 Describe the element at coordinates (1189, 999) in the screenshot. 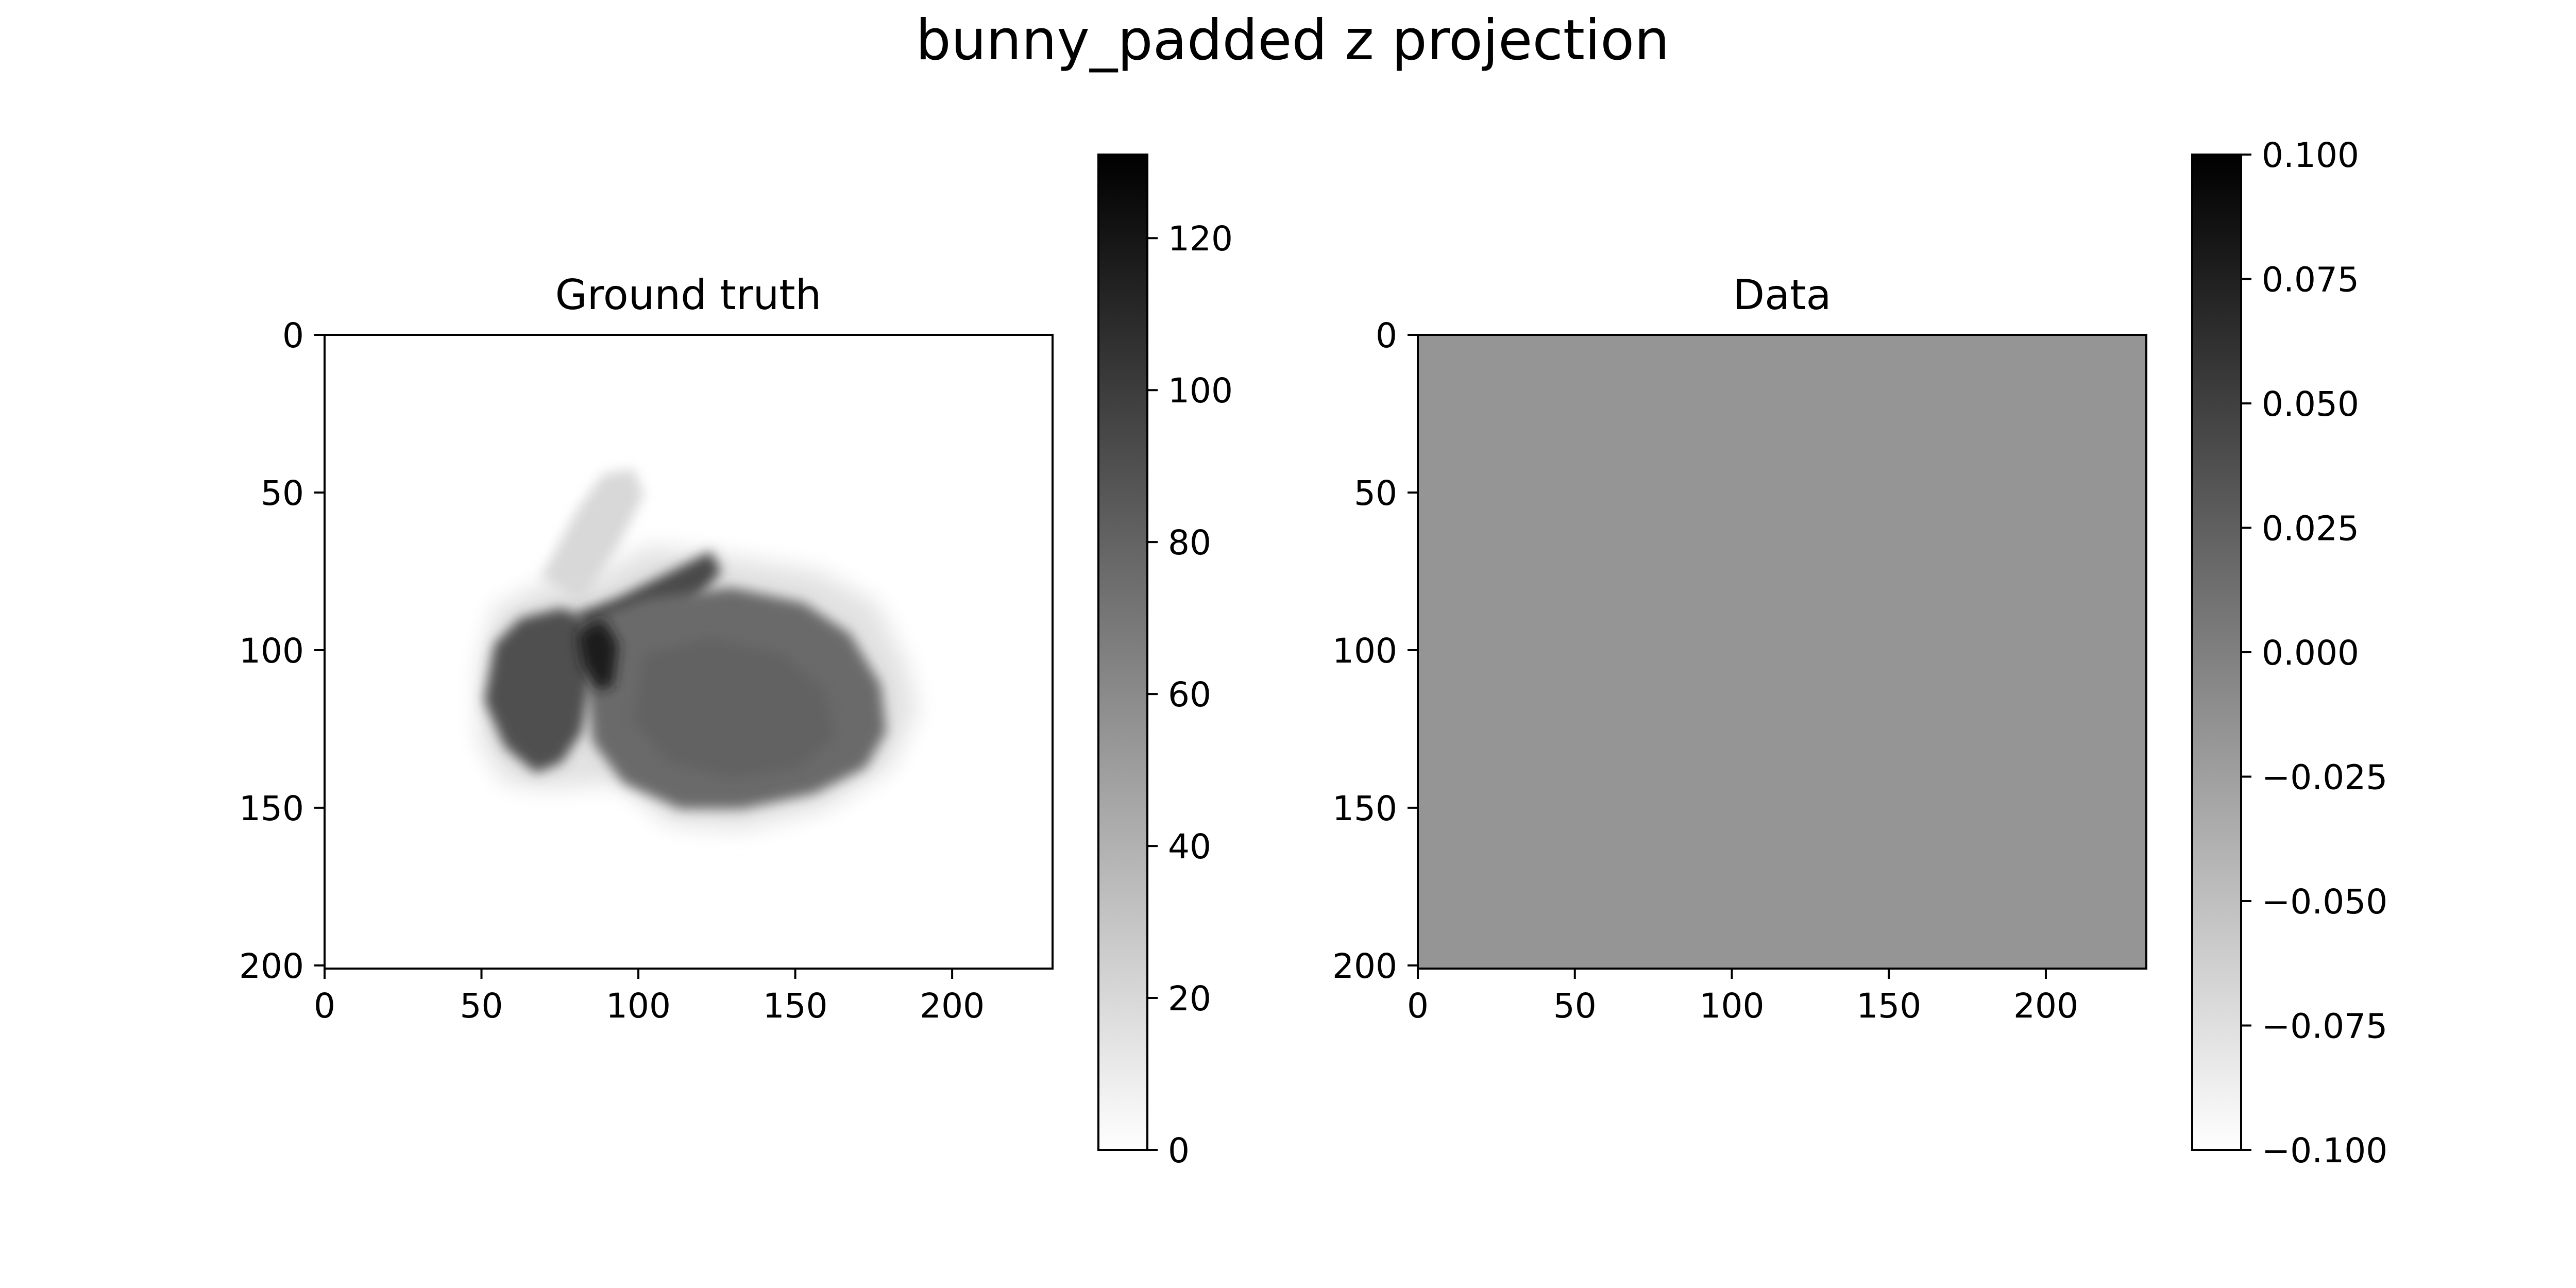

I see `ground-truth-colorbar-tick-label: 20` at that location.